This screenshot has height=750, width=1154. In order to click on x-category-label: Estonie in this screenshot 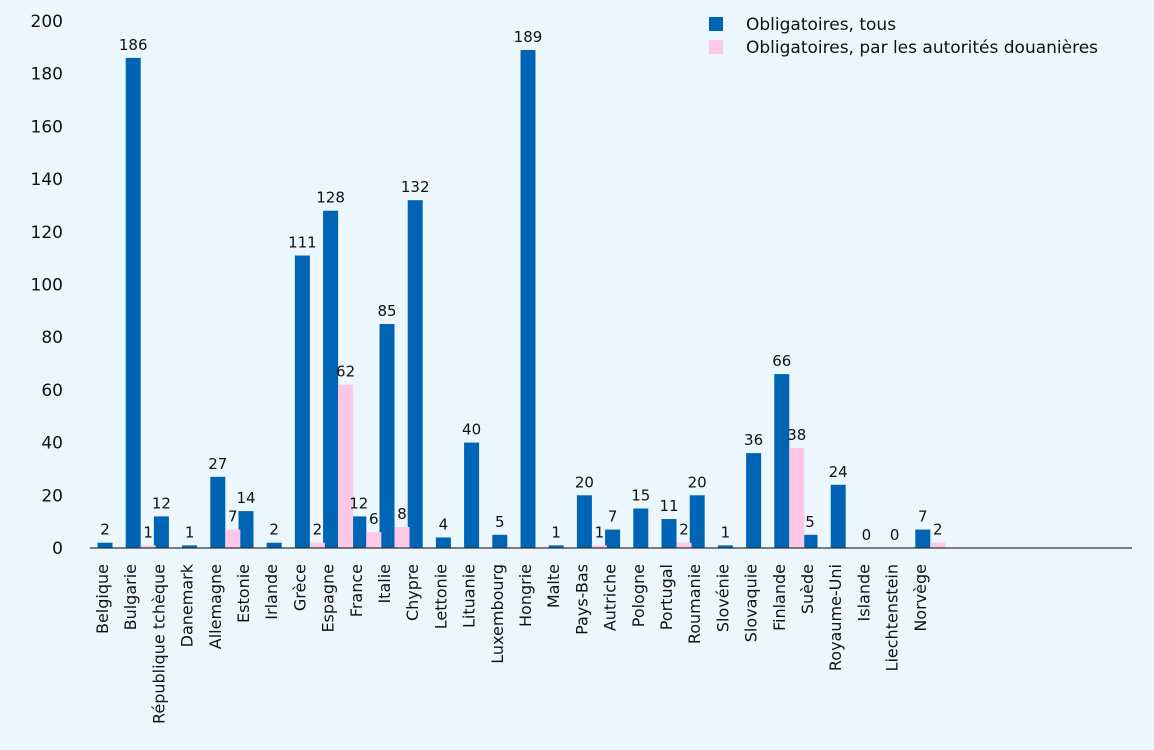, I will do `click(243, 593)`.